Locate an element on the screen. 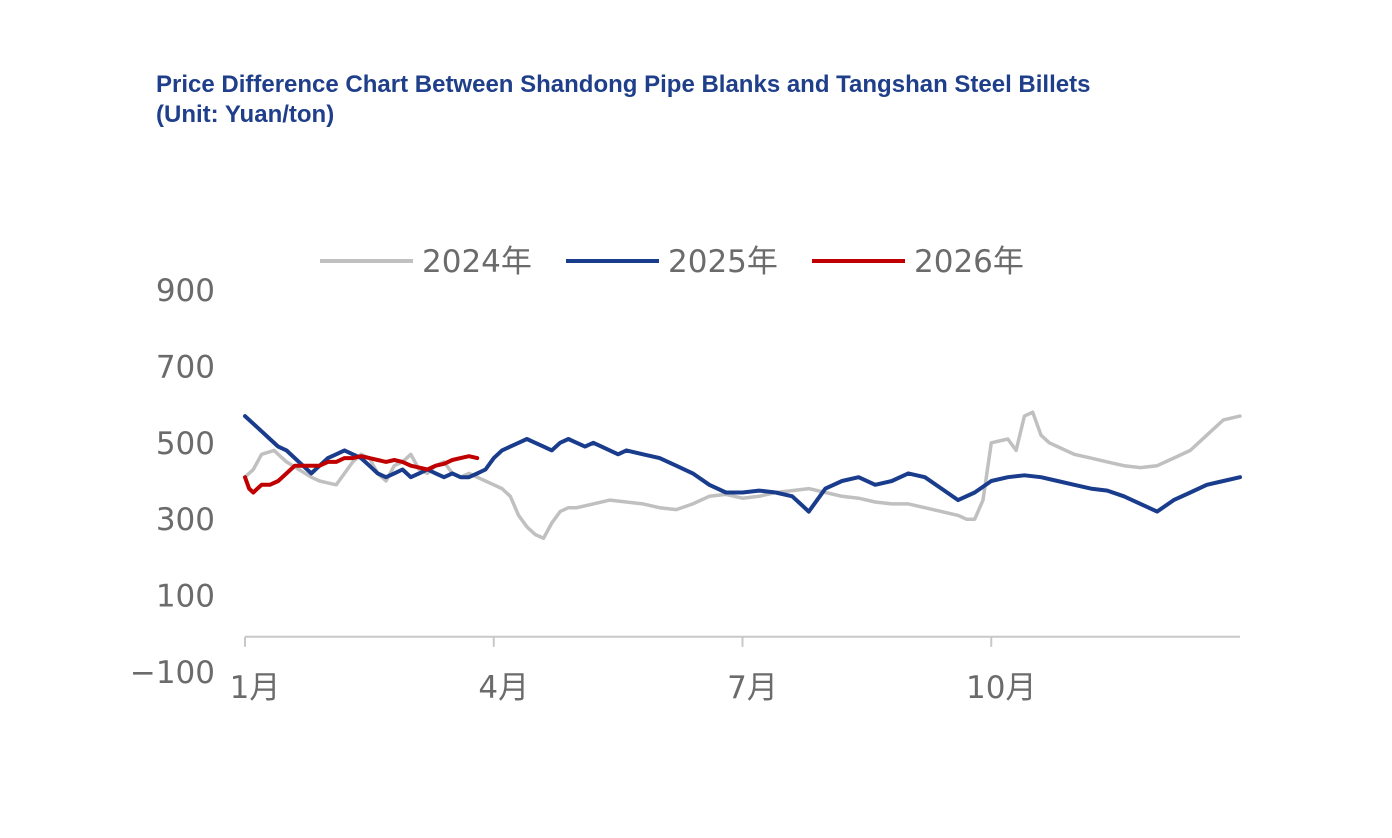 The height and width of the screenshot is (838, 1392). legend-label: 2026年 is located at coordinates (969, 262).